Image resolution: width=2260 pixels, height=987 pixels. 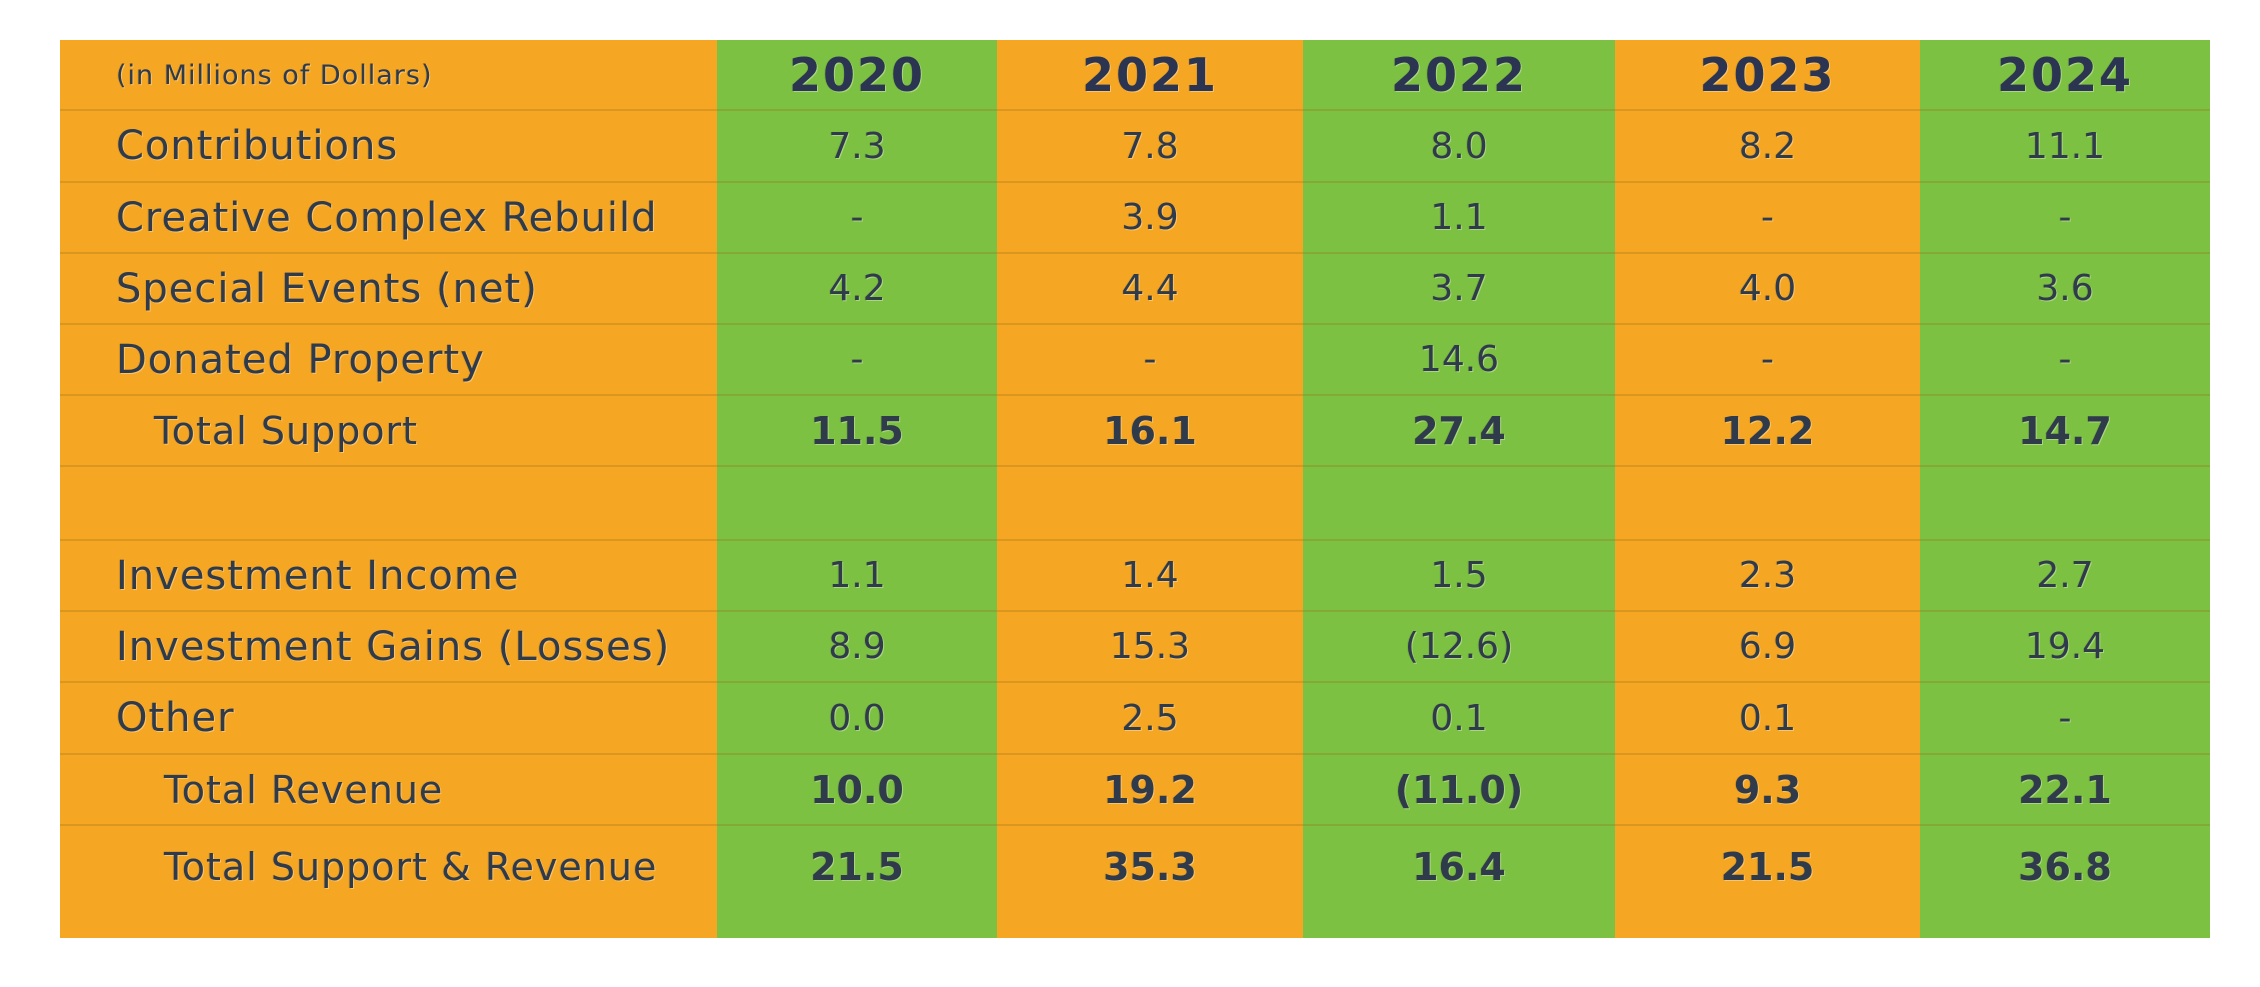 I want to click on year-header-2024: 2024, so click(x=2065, y=75).